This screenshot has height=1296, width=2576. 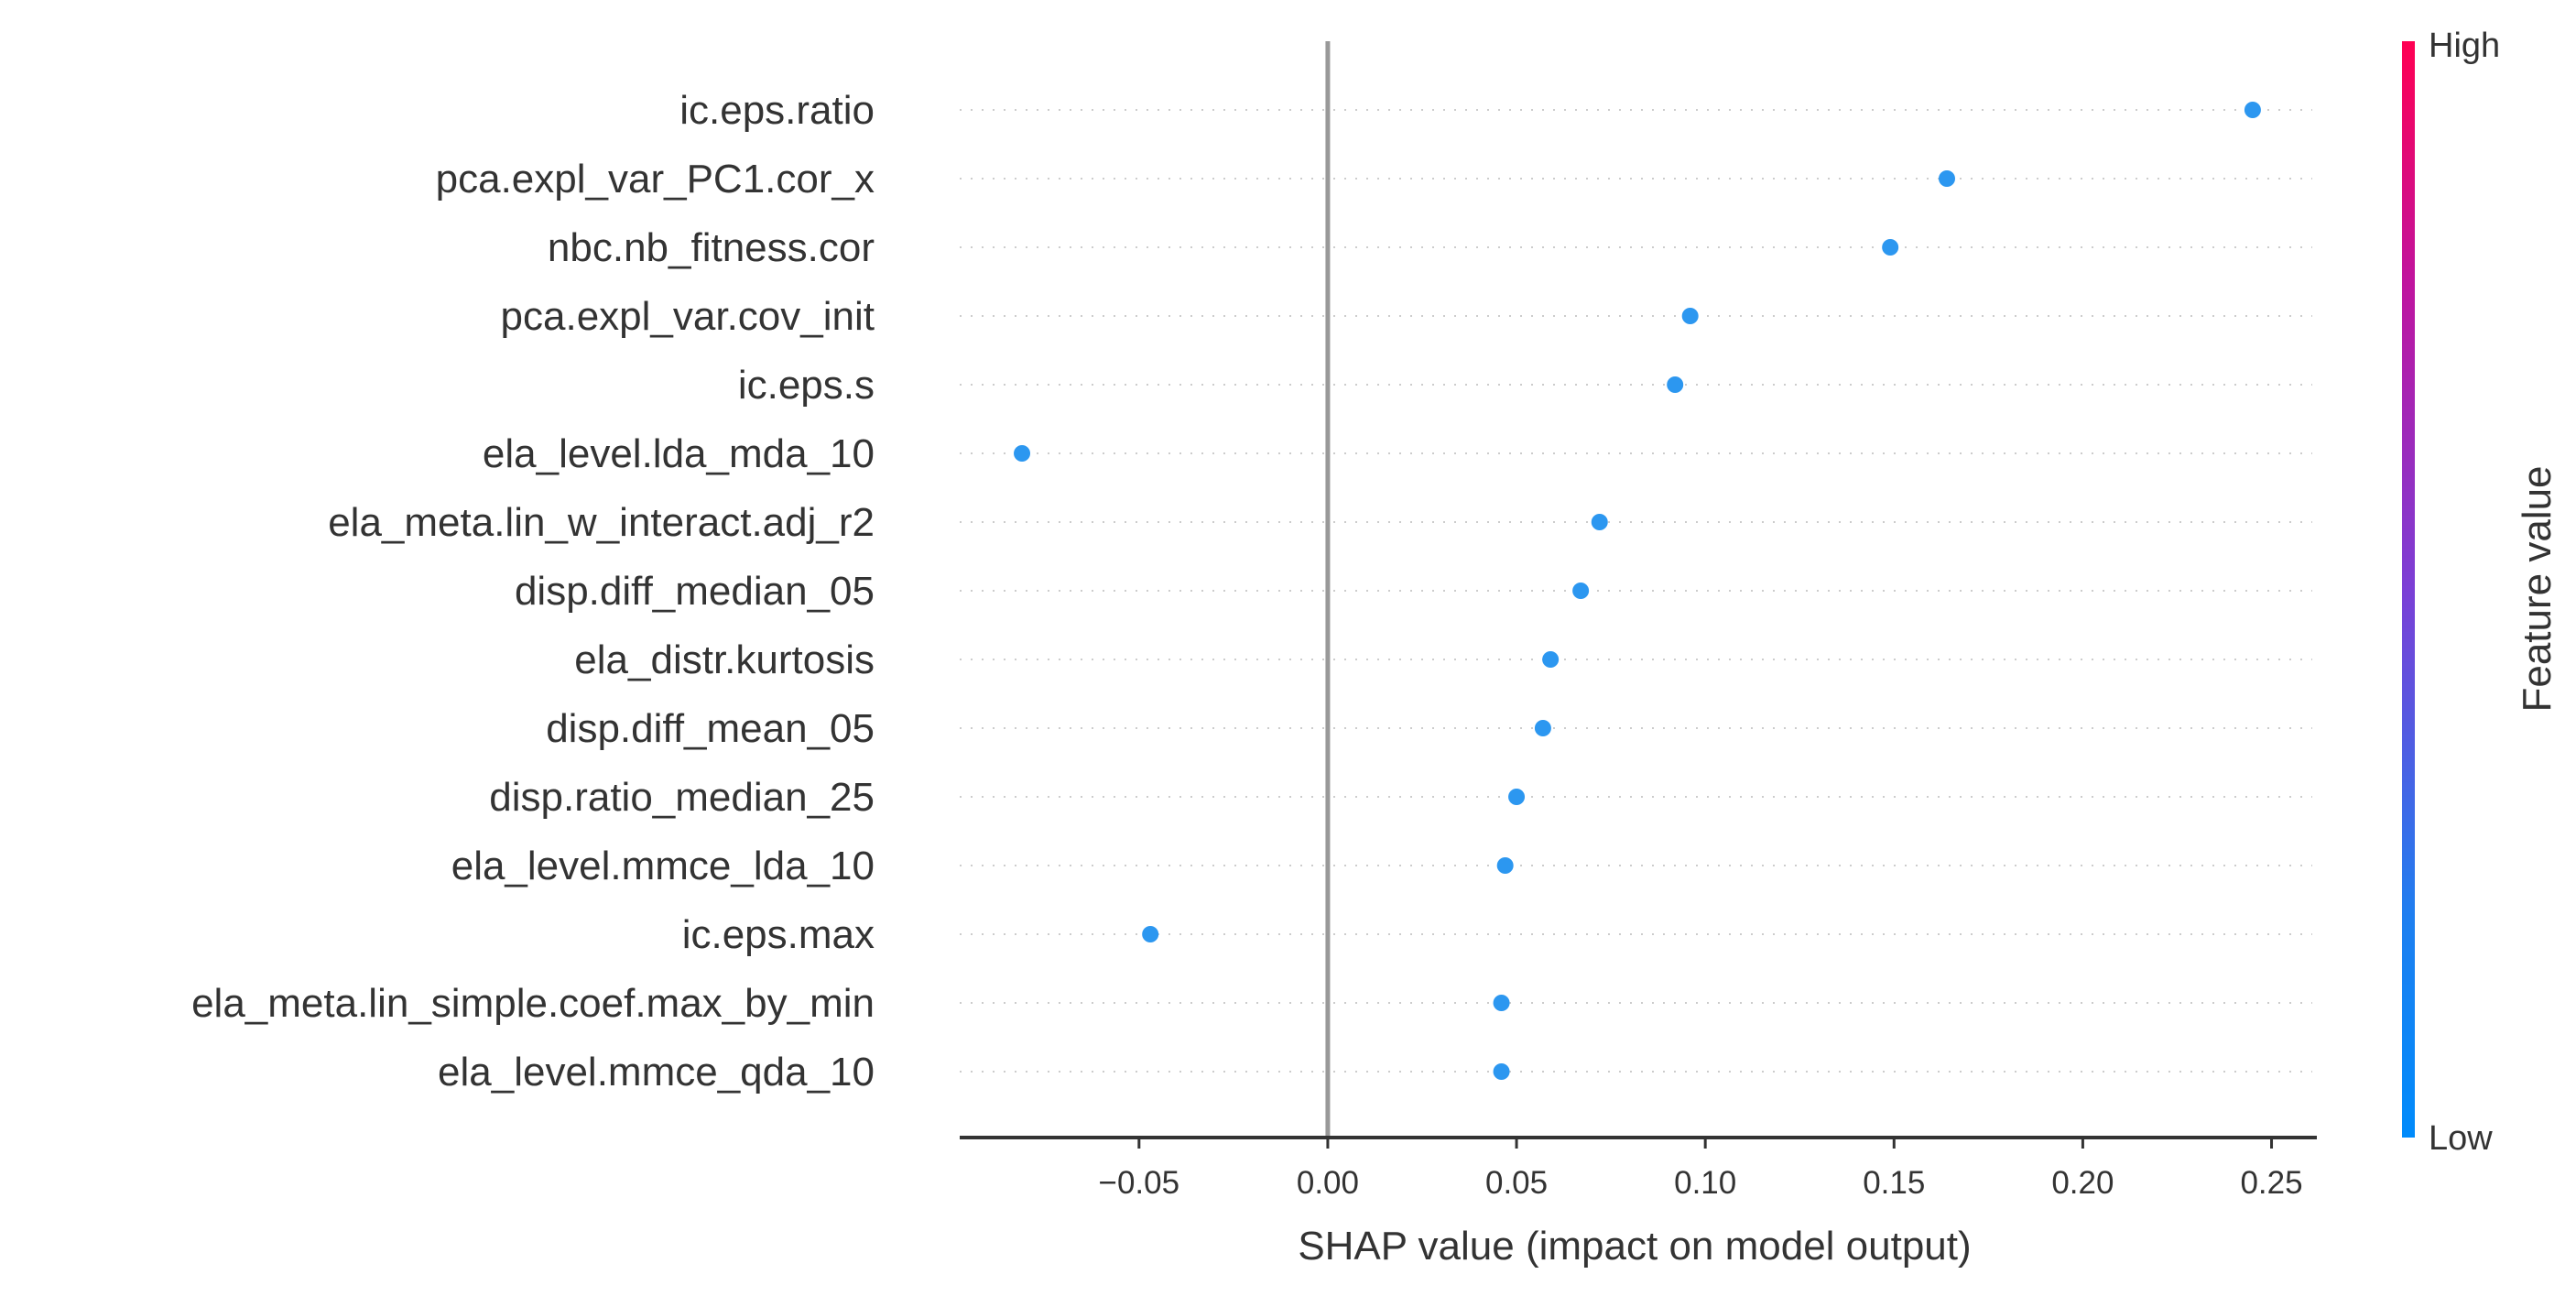 I want to click on feature-label: ic.eps.s, so click(x=806, y=386).